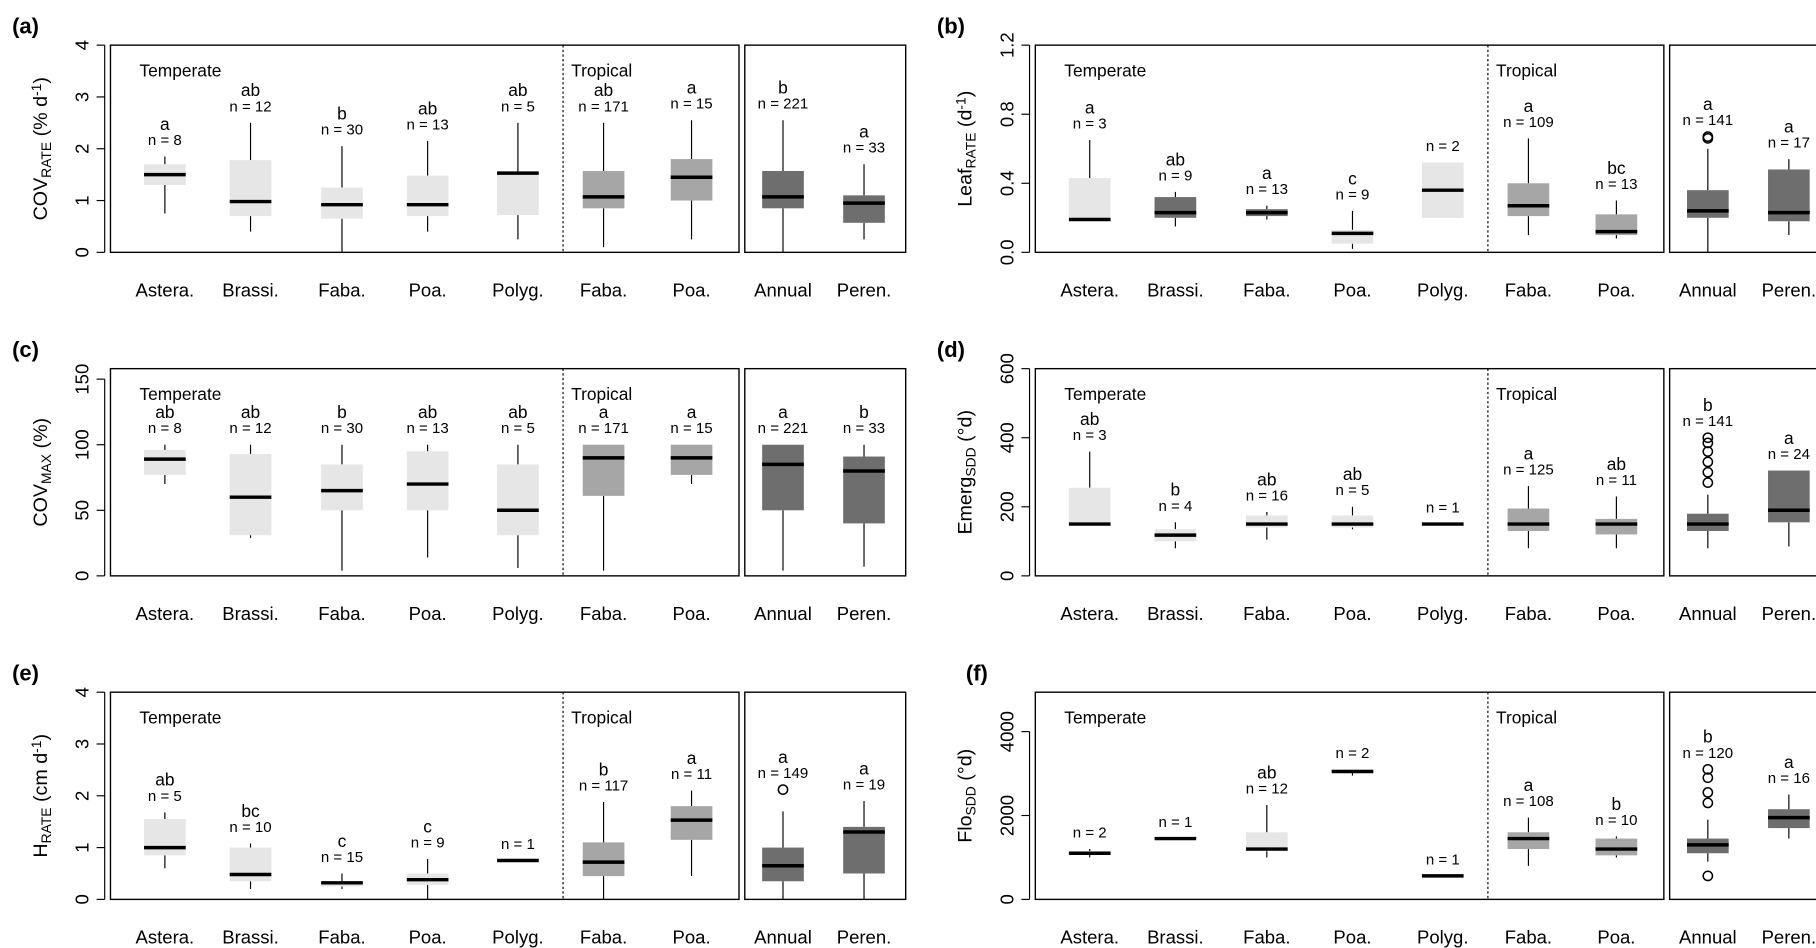 The height and width of the screenshot is (948, 1816). I want to click on x-tick-label: Peren., so click(1789, 613).